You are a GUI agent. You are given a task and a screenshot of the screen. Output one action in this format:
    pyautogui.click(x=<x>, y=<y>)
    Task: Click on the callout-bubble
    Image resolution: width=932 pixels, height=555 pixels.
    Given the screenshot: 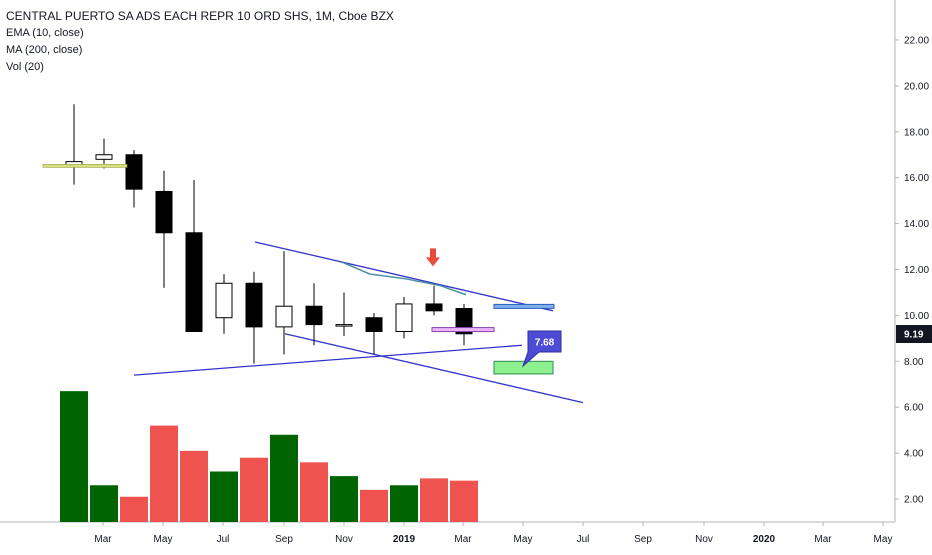 What is the action you would take?
    pyautogui.click(x=541, y=349)
    